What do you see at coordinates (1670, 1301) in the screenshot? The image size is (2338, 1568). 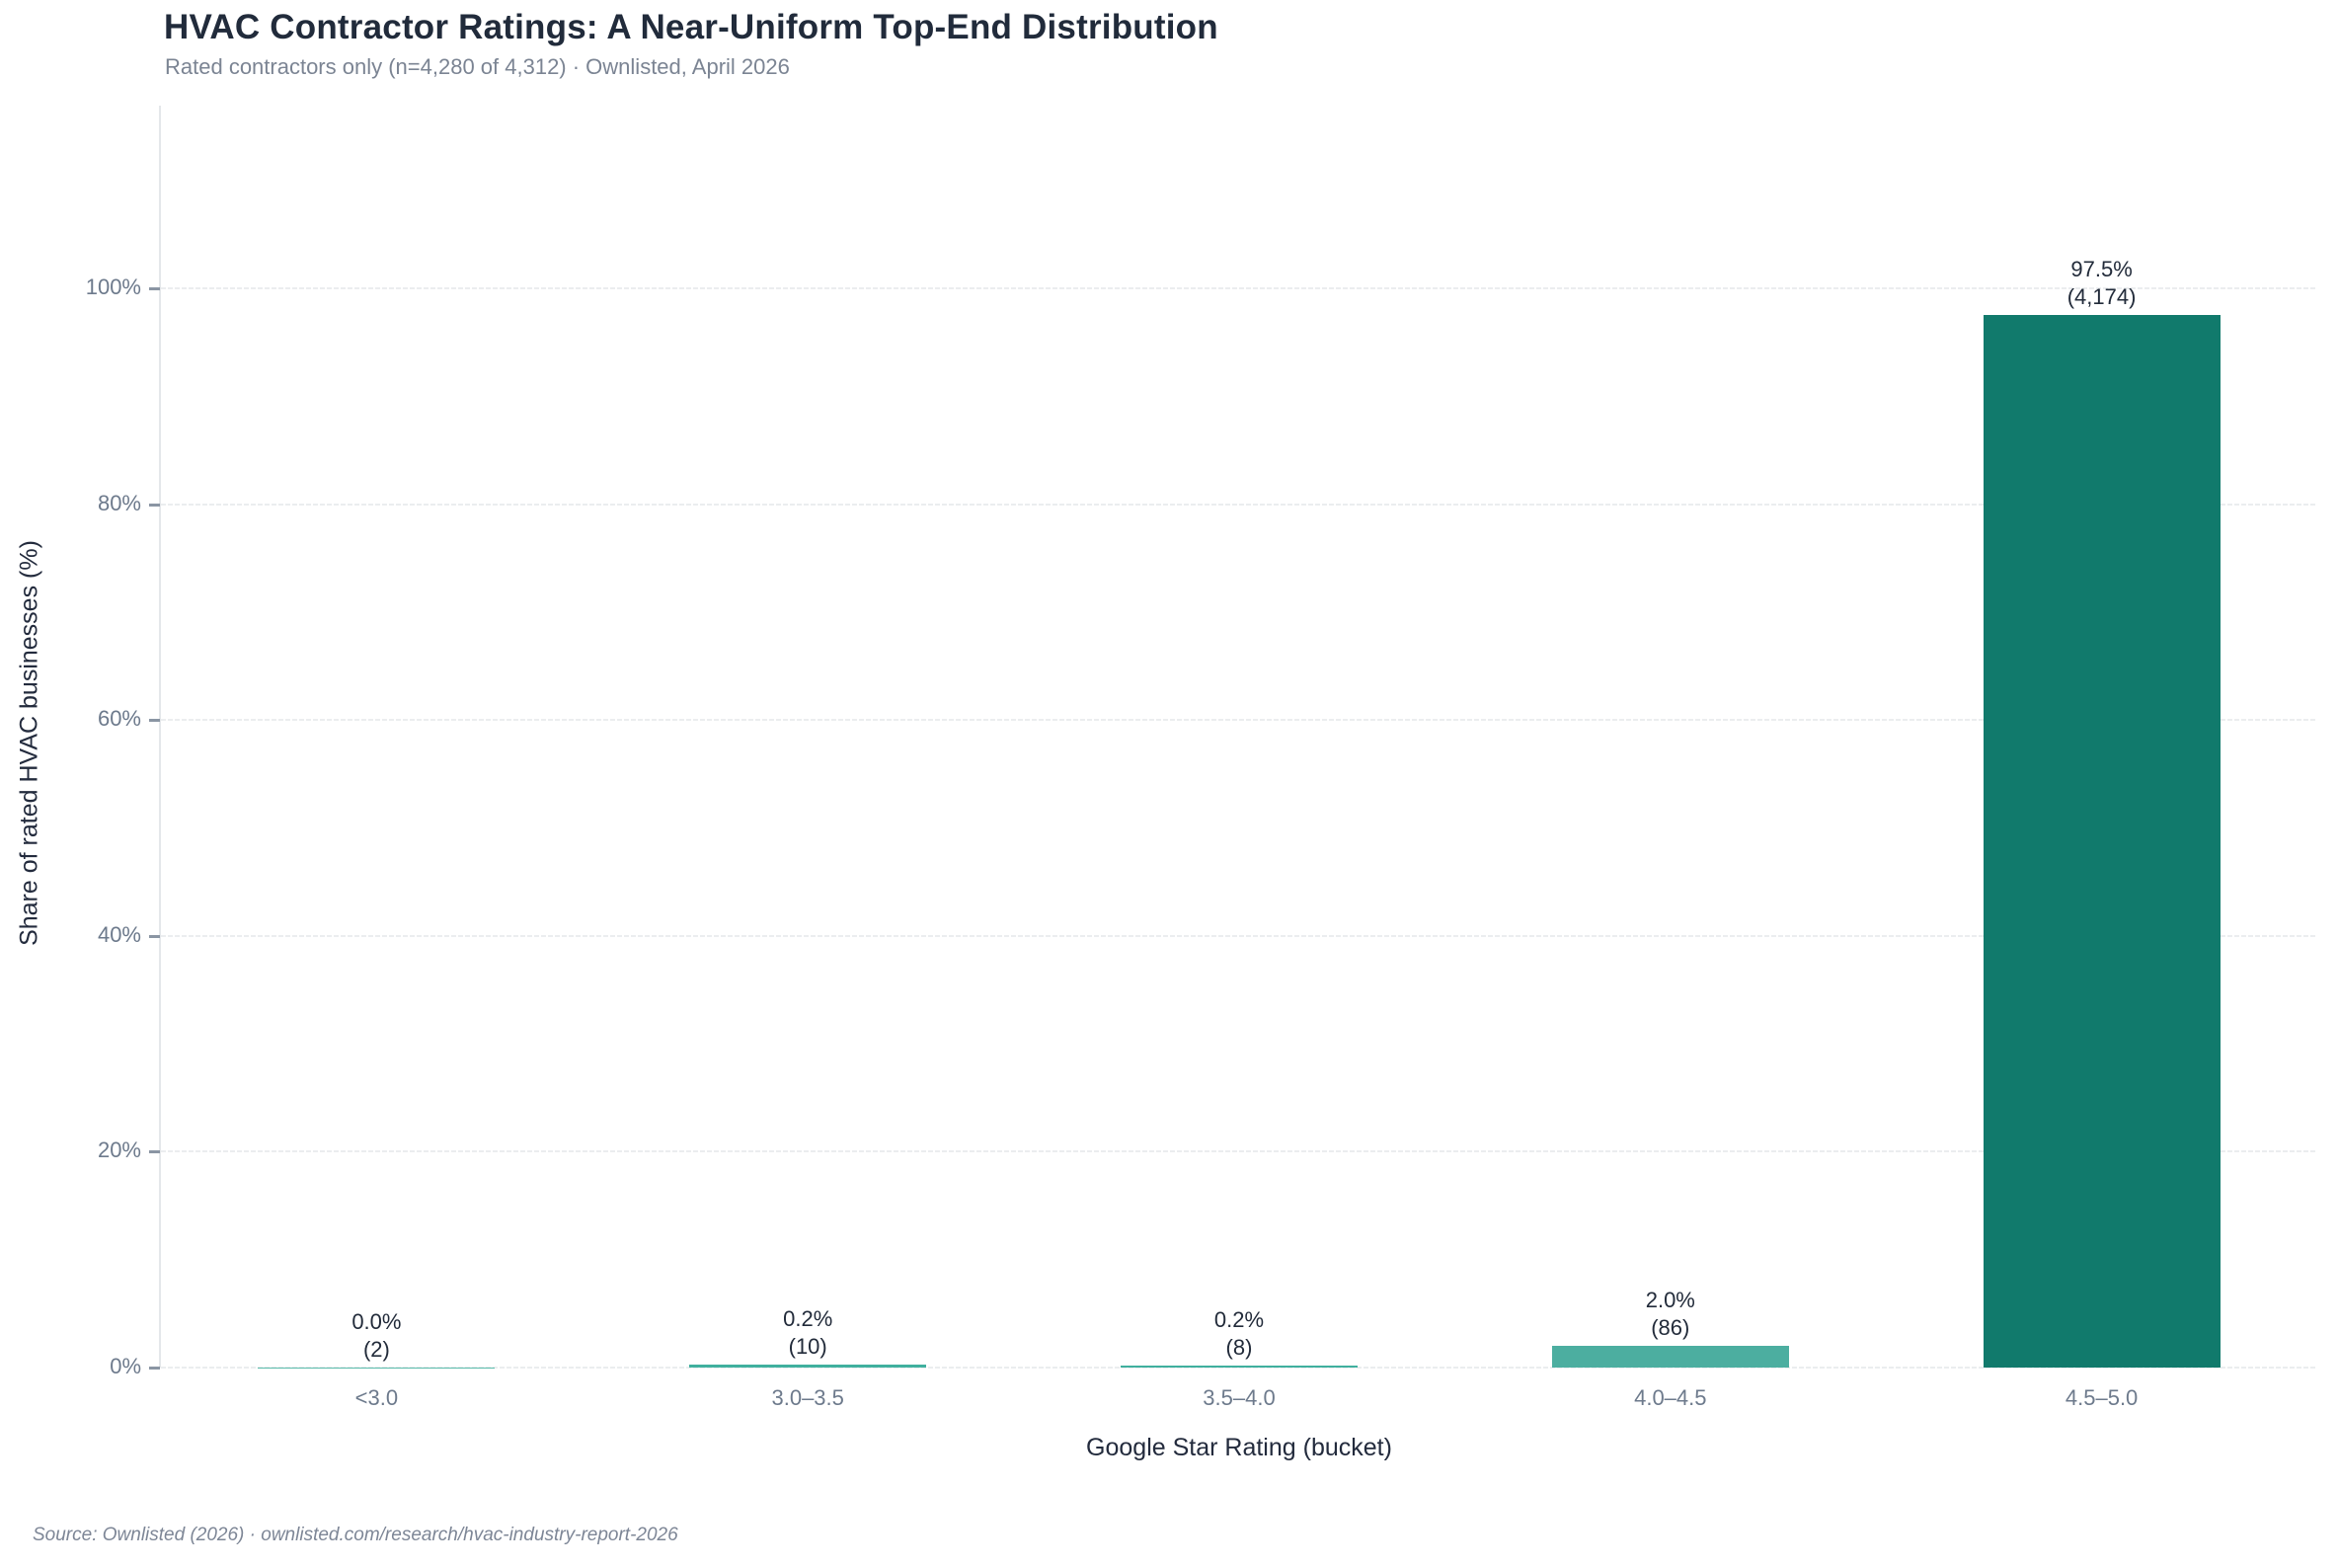 I see `bar-pct-label: 2.0%` at bounding box center [1670, 1301].